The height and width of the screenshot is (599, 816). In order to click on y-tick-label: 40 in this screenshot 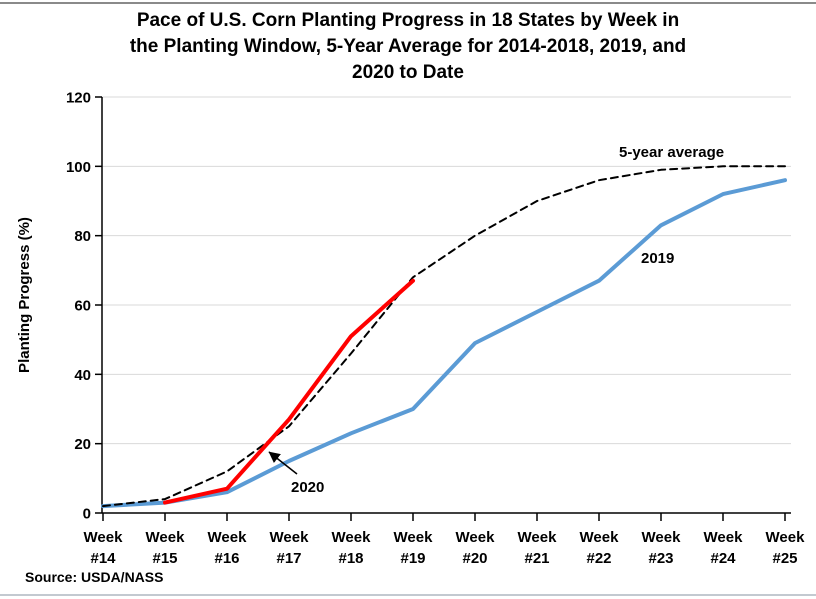, I will do `click(82, 375)`.